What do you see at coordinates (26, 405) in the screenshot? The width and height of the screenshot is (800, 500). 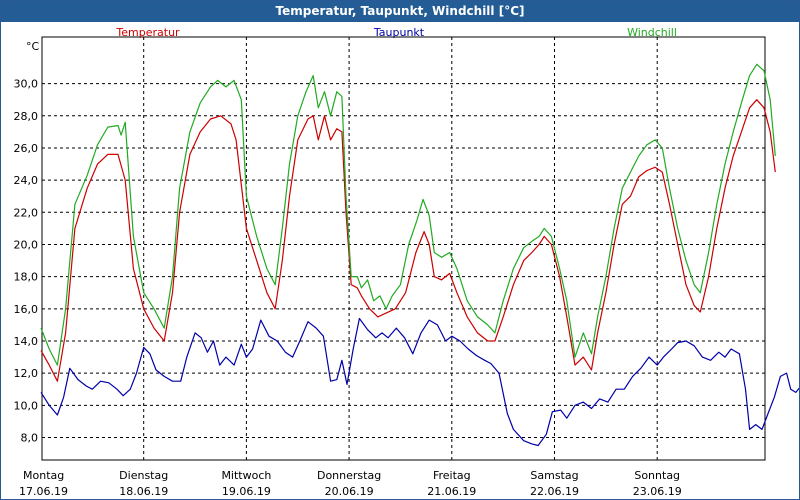 I see `y-tick-label: 10,0` at bounding box center [26, 405].